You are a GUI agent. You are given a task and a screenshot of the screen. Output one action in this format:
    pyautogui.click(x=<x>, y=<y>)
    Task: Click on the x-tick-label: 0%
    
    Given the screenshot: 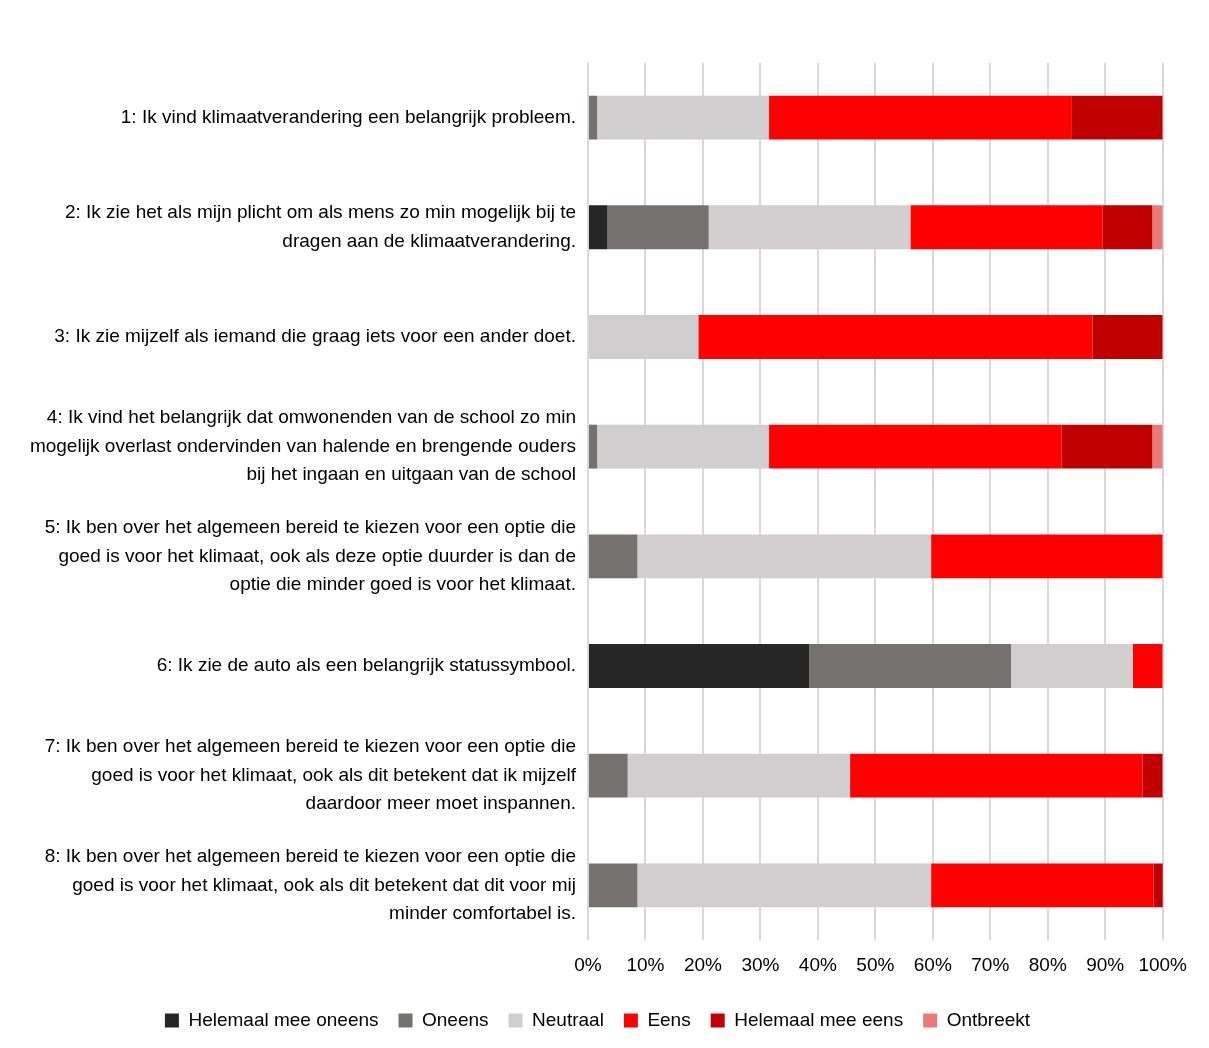 What is the action you would take?
    pyautogui.click(x=588, y=964)
    